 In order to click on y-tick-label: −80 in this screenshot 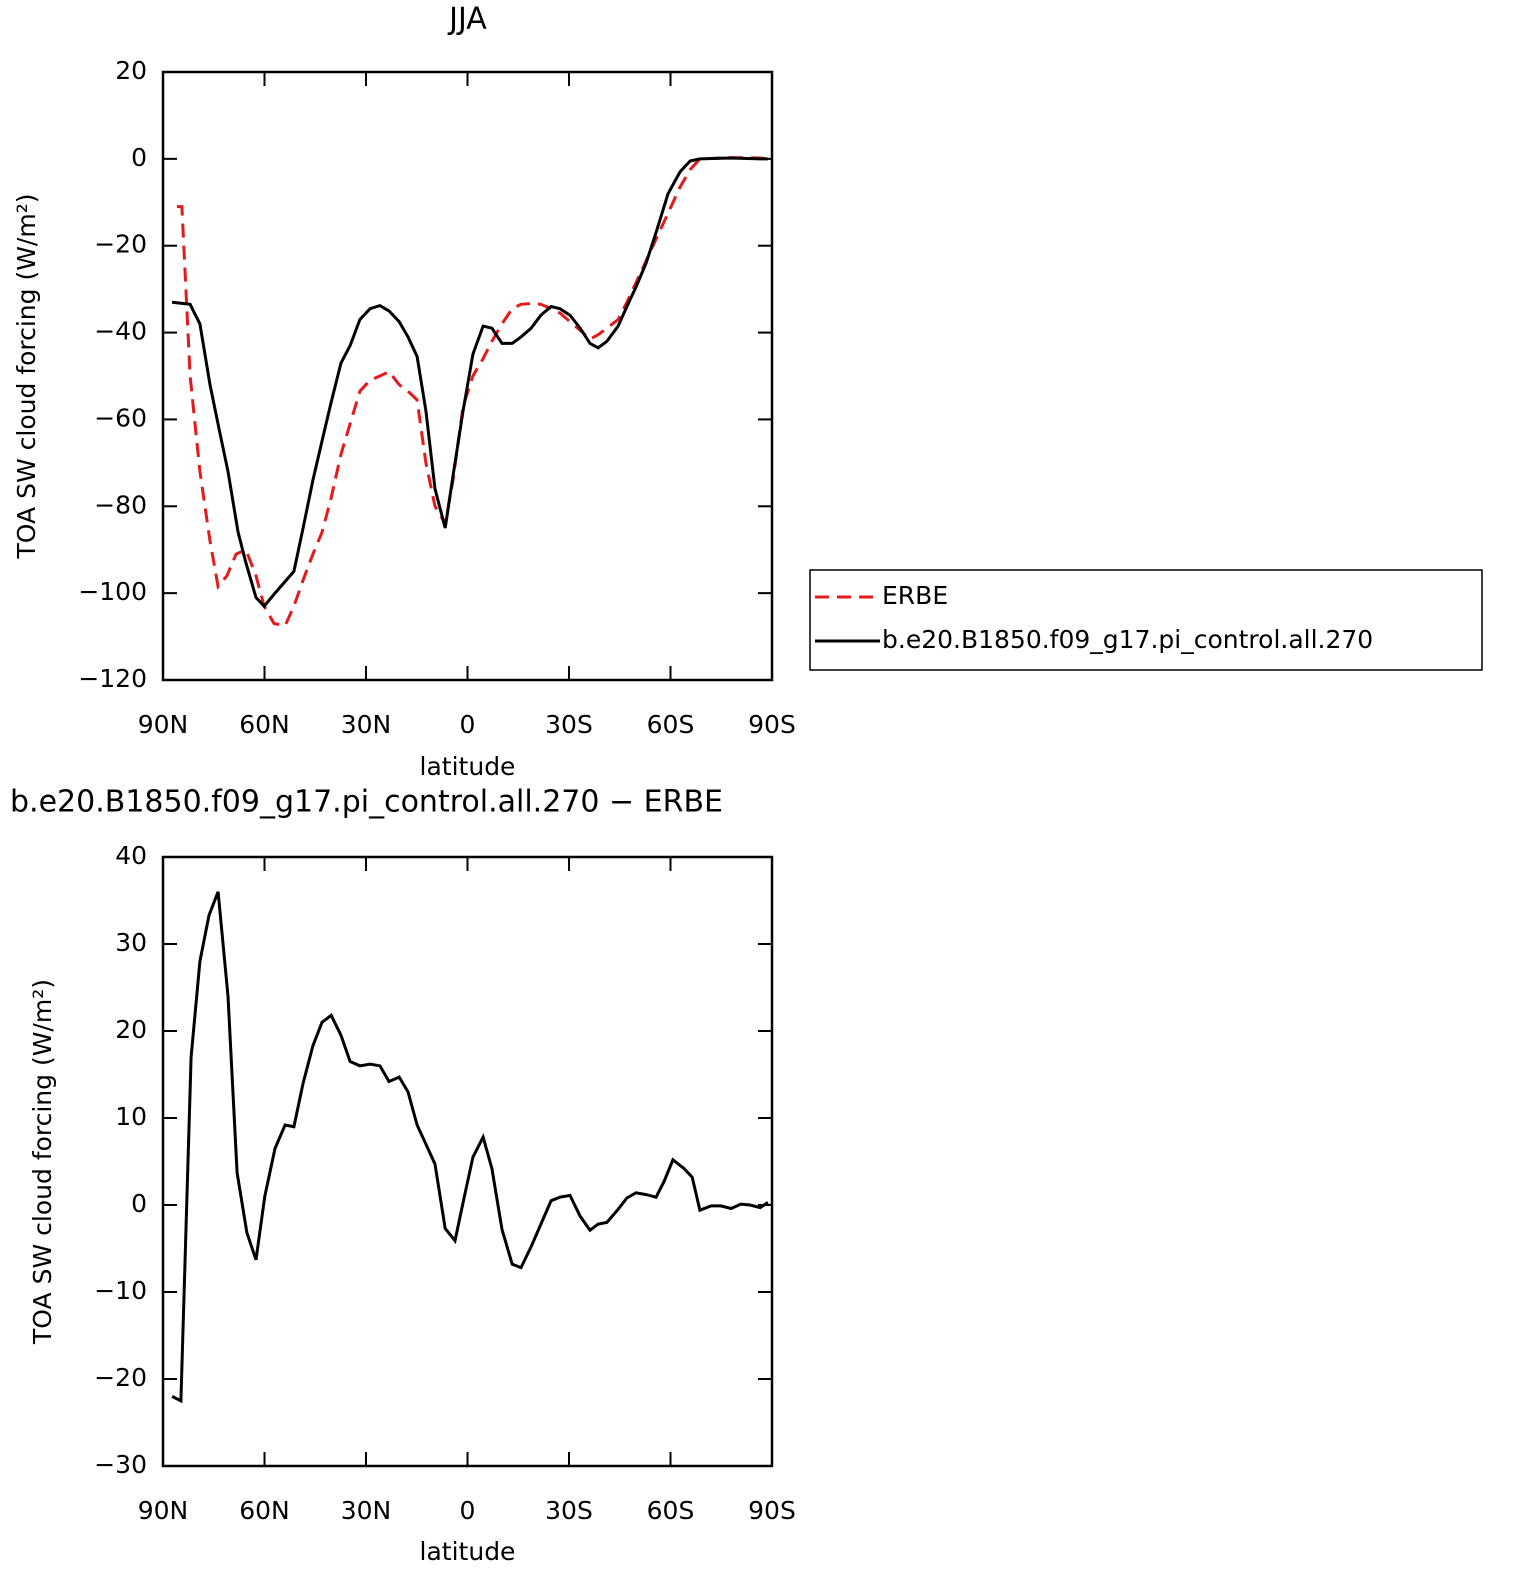, I will do `click(120, 504)`.